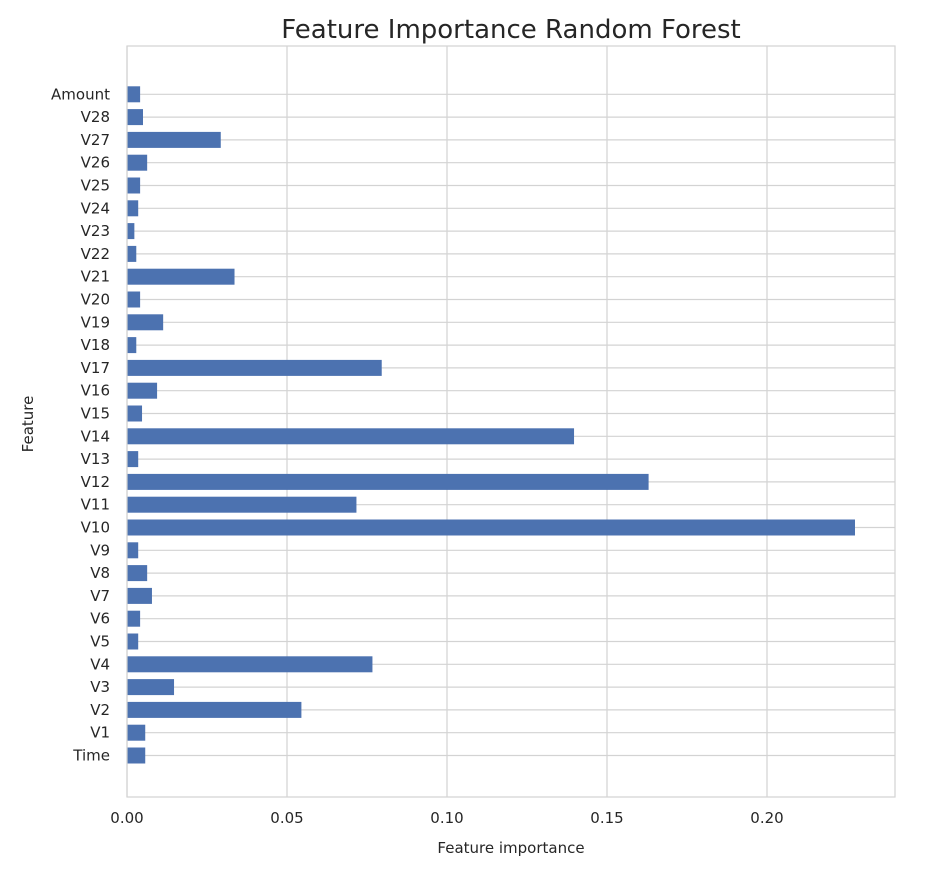  Describe the element at coordinates (133, 641) in the screenshot. I see `bar-v5` at that location.